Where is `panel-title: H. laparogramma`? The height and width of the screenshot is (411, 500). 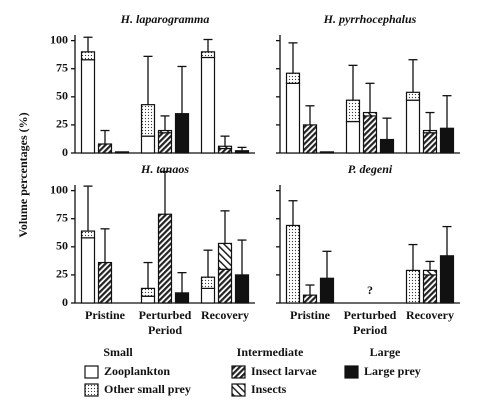 panel-title: H. laparogramma is located at coordinates (165, 19).